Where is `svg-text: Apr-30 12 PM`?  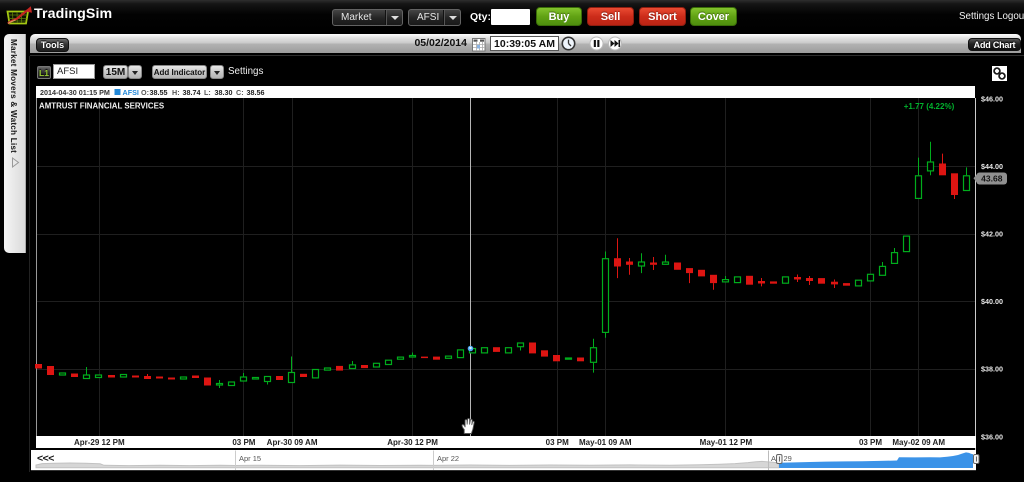 svg-text: Apr-30 12 PM is located at coordinates (412, 442).